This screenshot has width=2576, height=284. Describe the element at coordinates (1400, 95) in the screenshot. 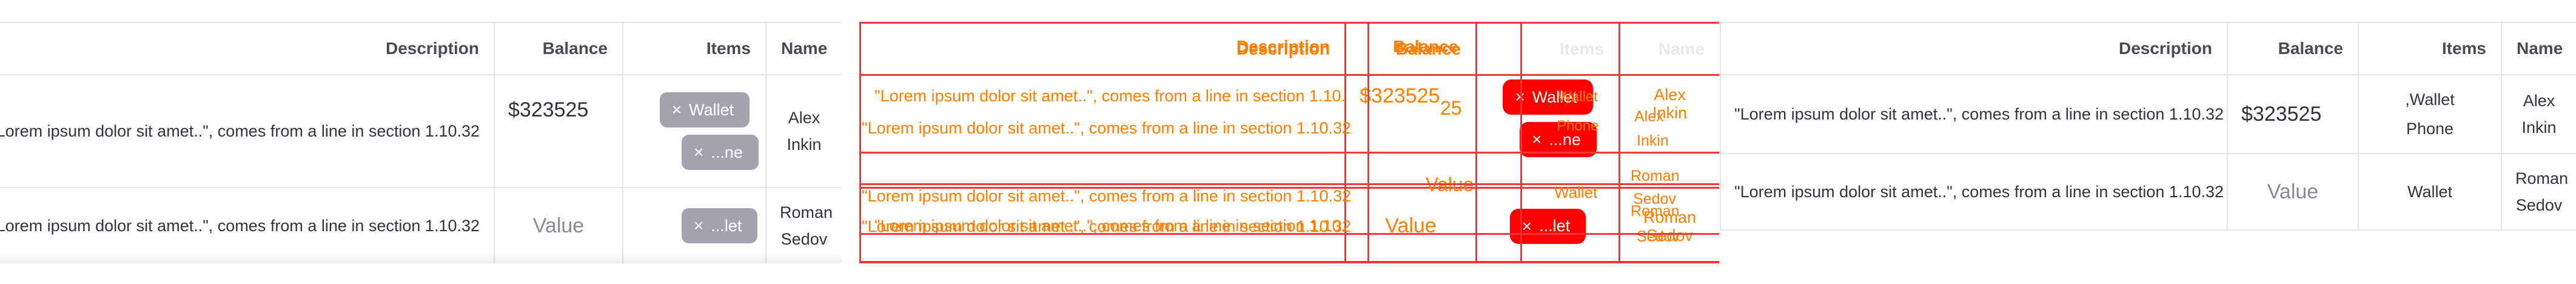

I see `balance-value: $323525` at that location.